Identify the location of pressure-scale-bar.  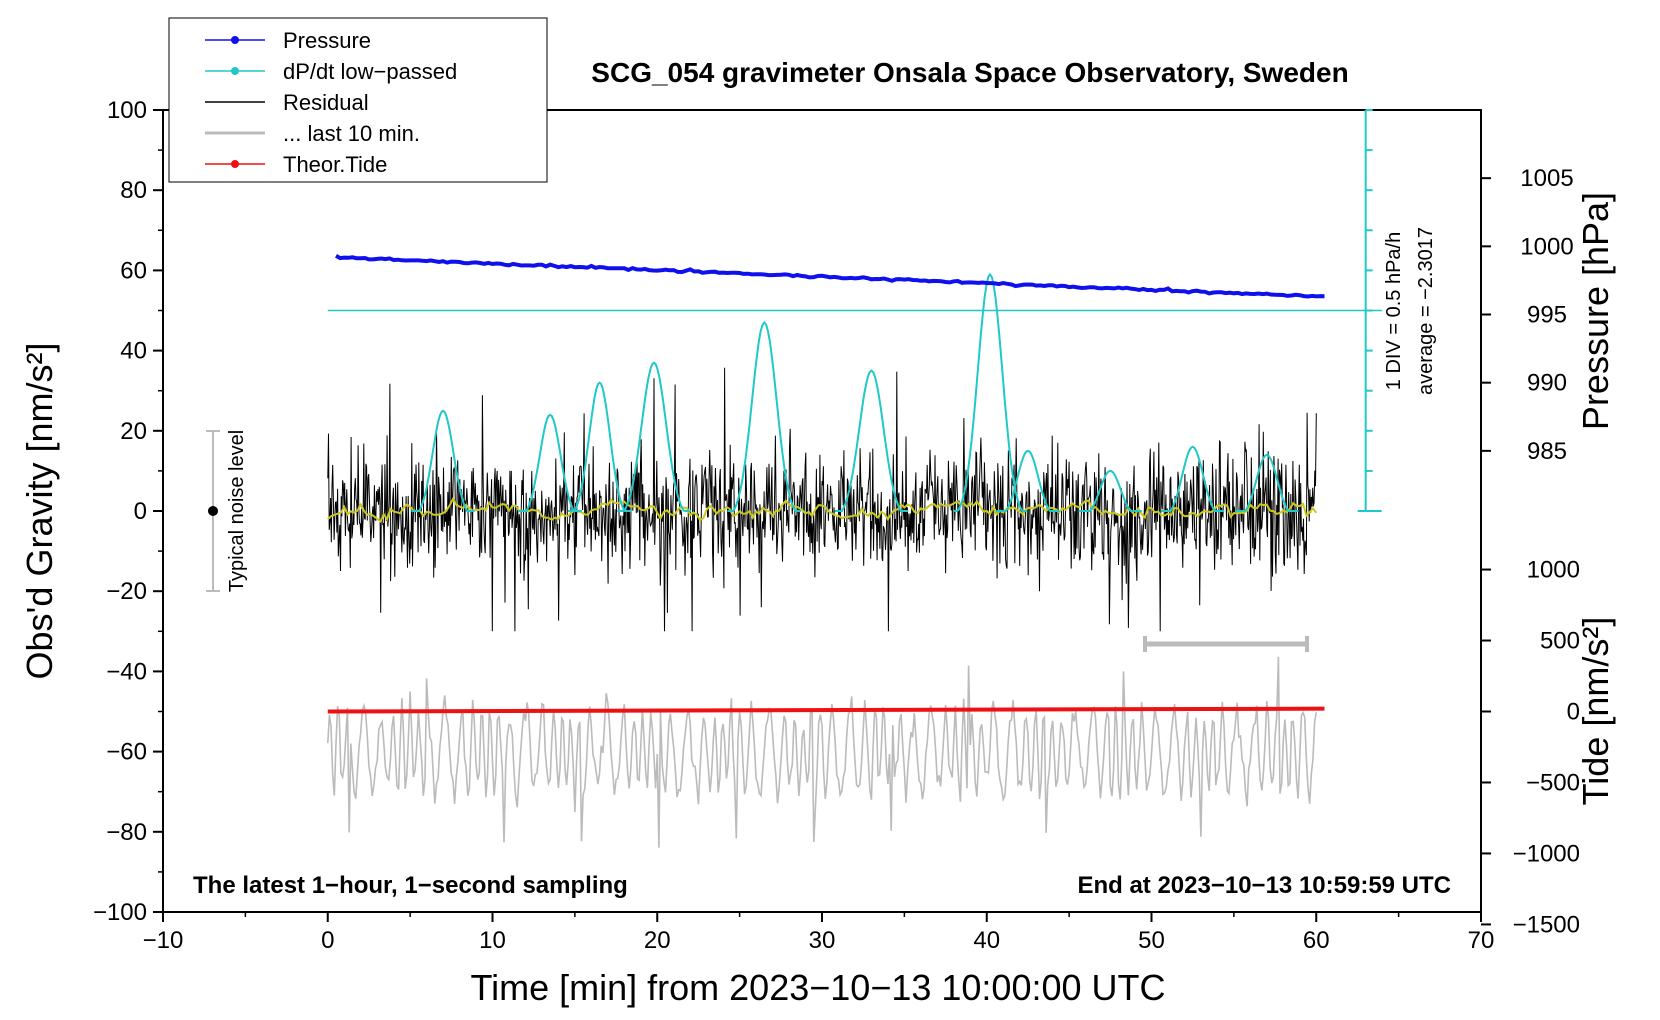
(1369, 310).